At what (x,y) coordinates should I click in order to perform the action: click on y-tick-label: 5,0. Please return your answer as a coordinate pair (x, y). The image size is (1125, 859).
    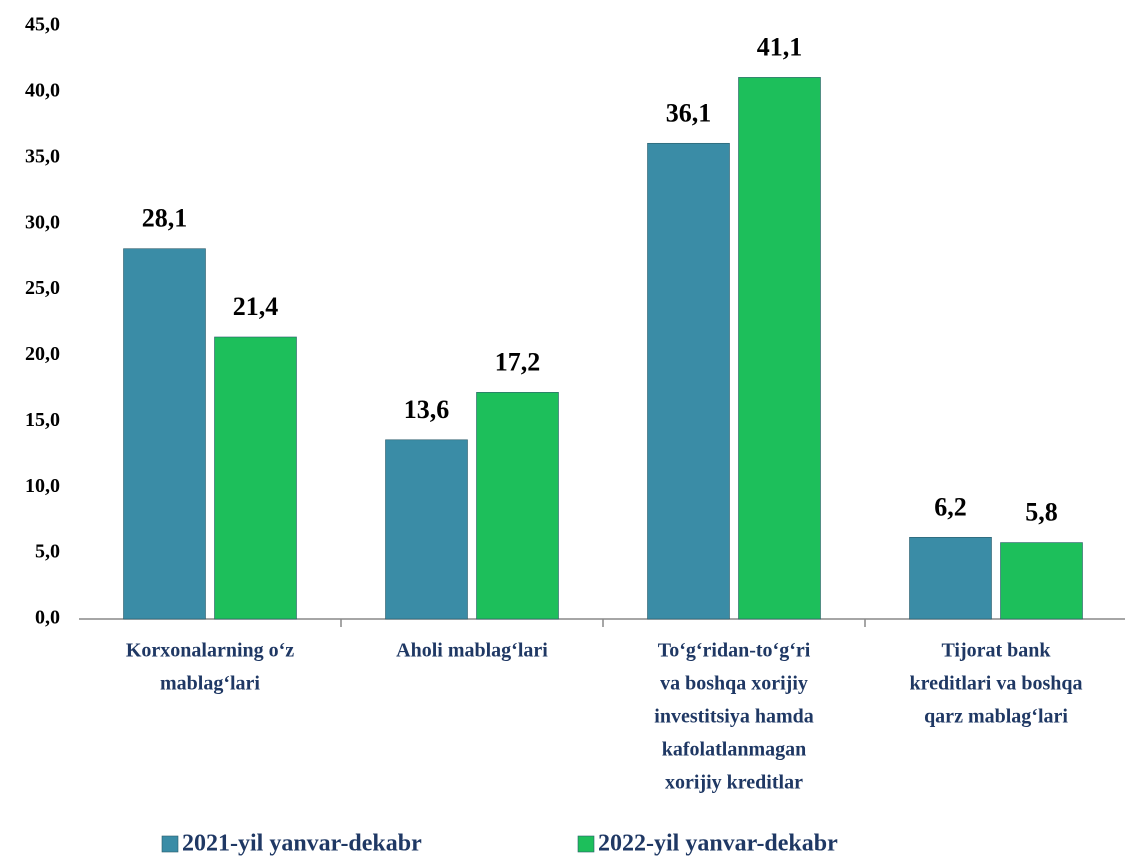
    Looking at the image, I should click on (47, 552).